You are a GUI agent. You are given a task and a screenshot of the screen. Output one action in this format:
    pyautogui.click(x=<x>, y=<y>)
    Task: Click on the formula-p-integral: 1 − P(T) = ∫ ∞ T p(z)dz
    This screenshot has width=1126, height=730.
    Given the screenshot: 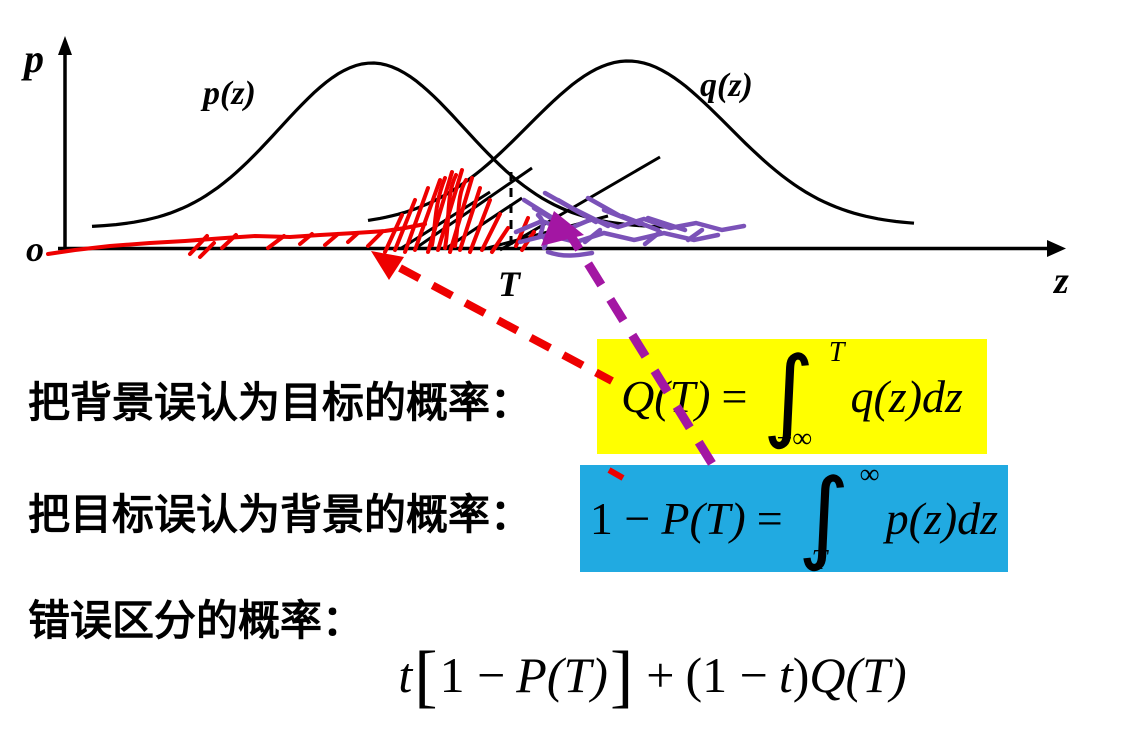 What is the action you would take?
    pyautogui.click(x=794, y=516)
    